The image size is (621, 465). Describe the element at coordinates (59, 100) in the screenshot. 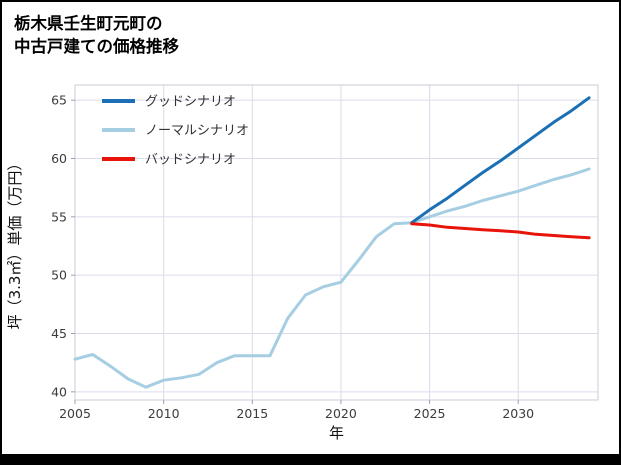

I see `y-tick-label: 65` at that location.